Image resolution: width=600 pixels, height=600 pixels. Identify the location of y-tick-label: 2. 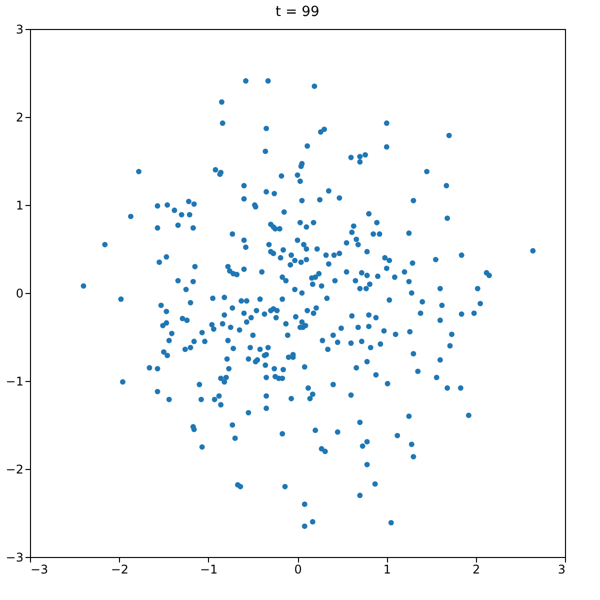
(20, 117).